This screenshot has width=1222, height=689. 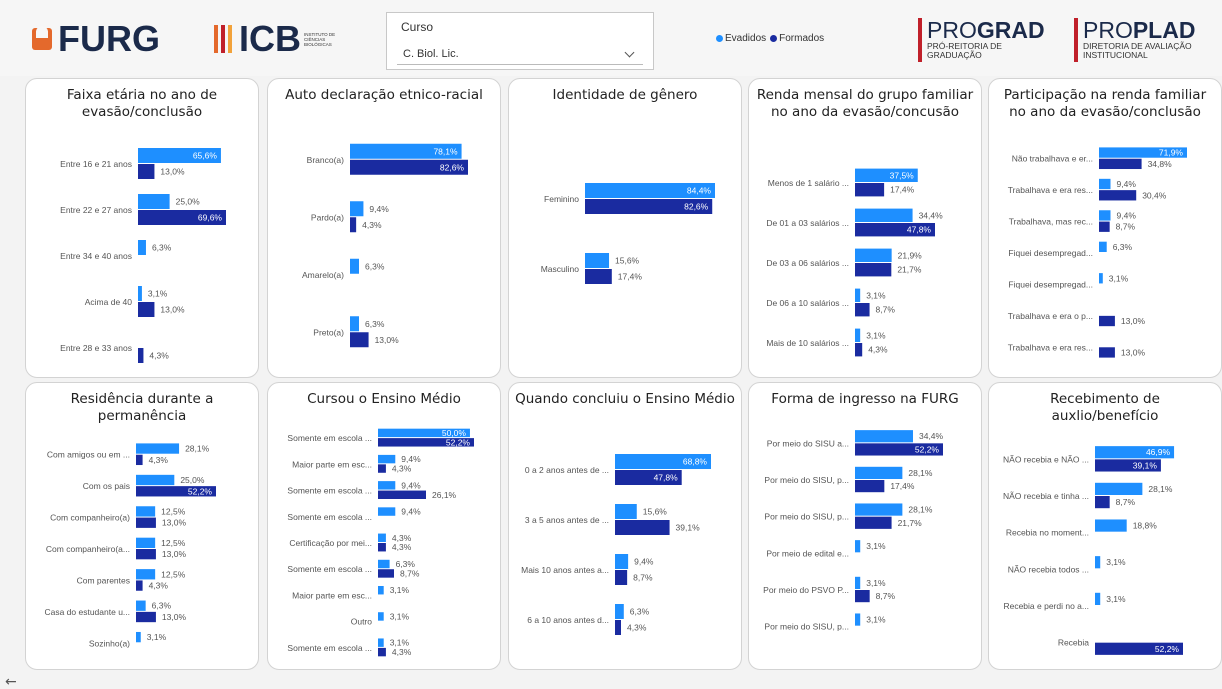 What do you see at coordinates (741, 38) in the screenshot?
I see `legend-item-evadidos: Evadidos` at bounding box center [741, 38].